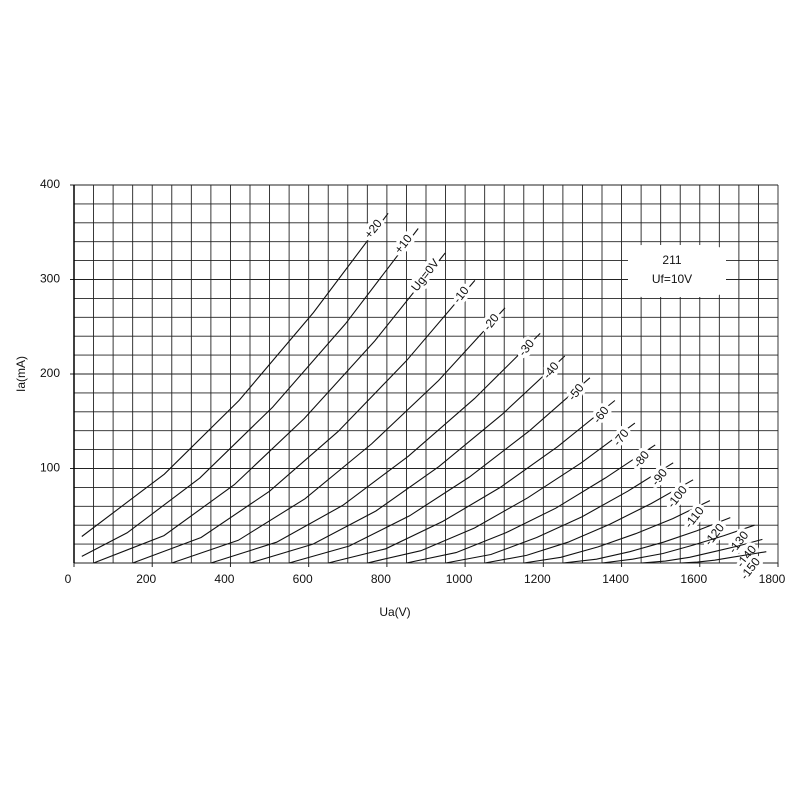 The height and width of the screenshot is (800, 800). I want to click on y-tick-label: 100, so click(50, 468).